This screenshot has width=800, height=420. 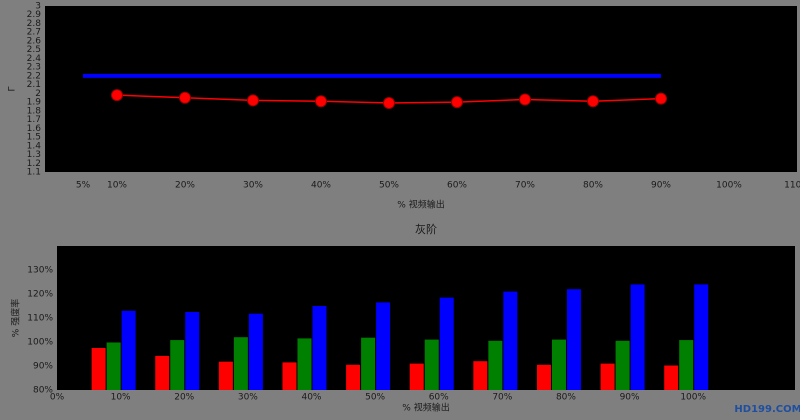 What do you see at coordinates (34, 33) in the screenshot?
I see `y-tick-label: 2.7` at bounding box center [34, 33].